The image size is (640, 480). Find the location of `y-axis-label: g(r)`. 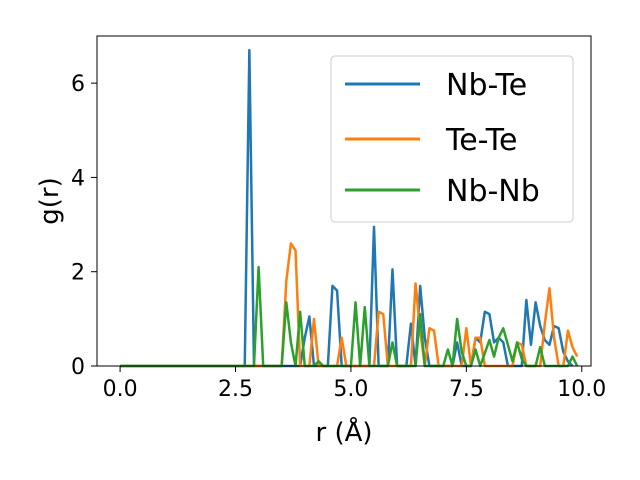

y-axis-label: g(r) is located at coordinates (50, 200).